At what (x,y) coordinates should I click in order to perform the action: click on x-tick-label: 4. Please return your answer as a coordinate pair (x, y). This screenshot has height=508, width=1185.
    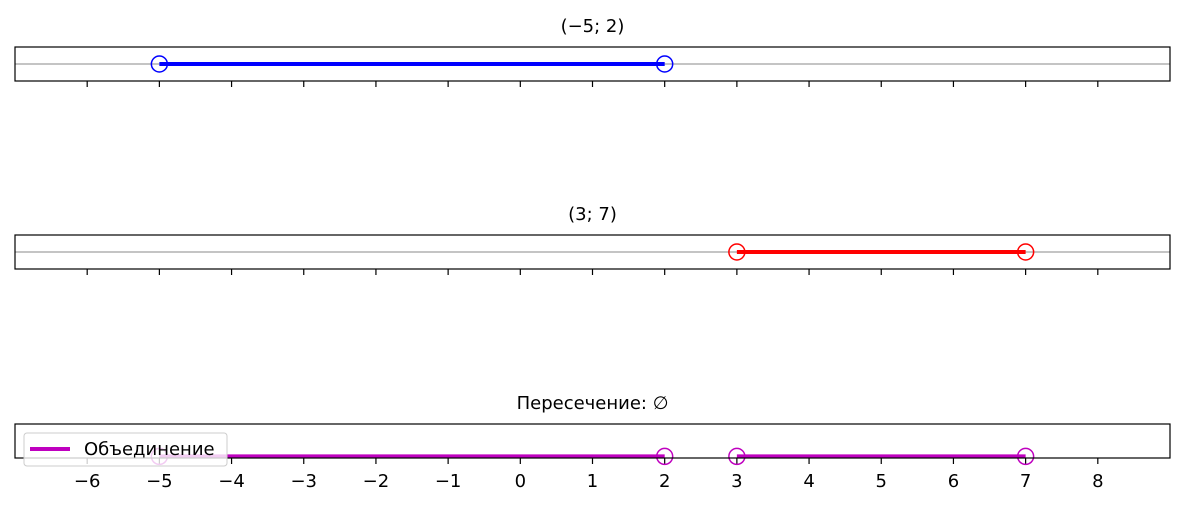
    Looking at the image, I should click on (808, 481).